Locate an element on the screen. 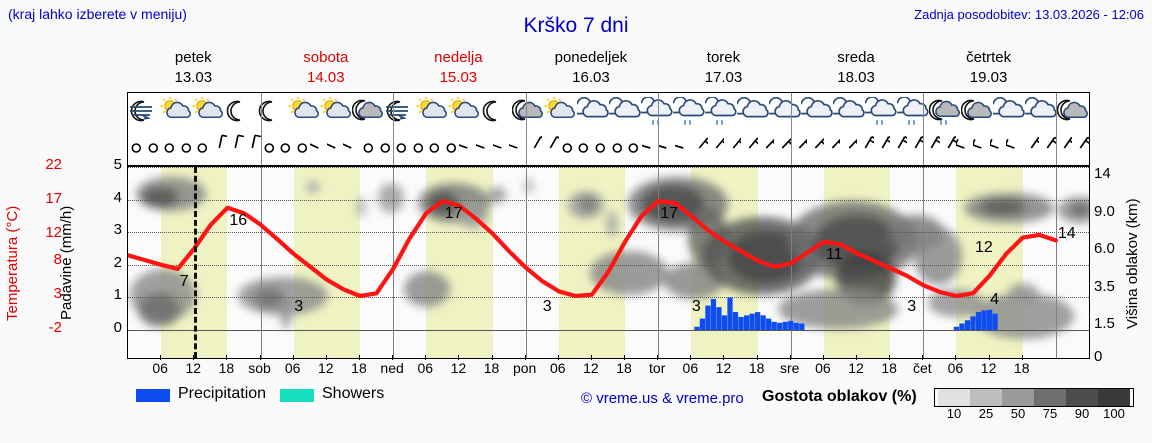  day-name: ponedeljek is located at coordinates (591, 57).